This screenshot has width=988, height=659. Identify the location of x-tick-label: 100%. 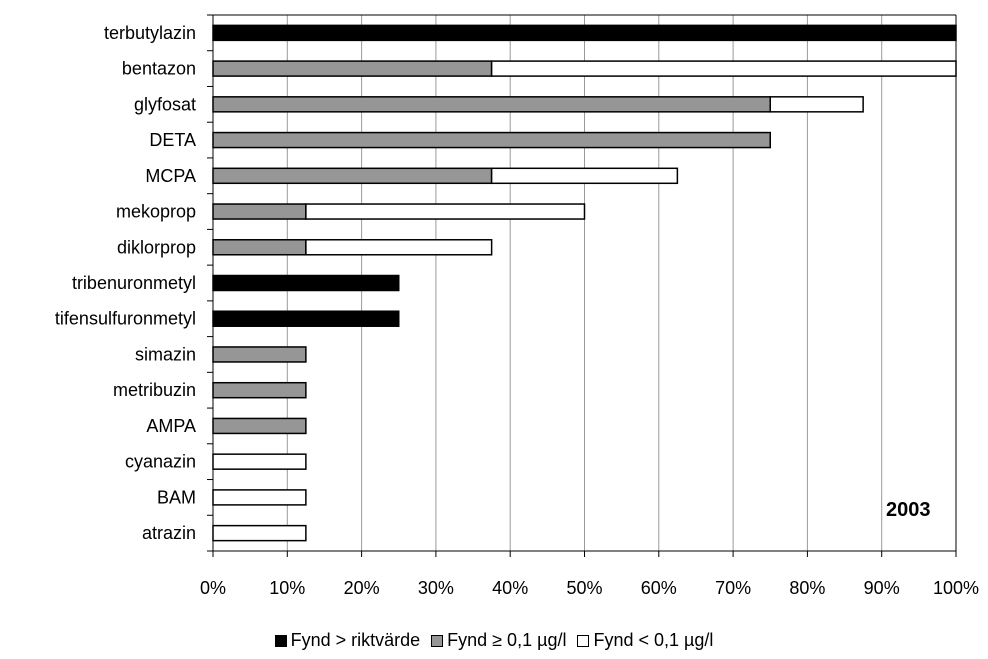
(956, 588).